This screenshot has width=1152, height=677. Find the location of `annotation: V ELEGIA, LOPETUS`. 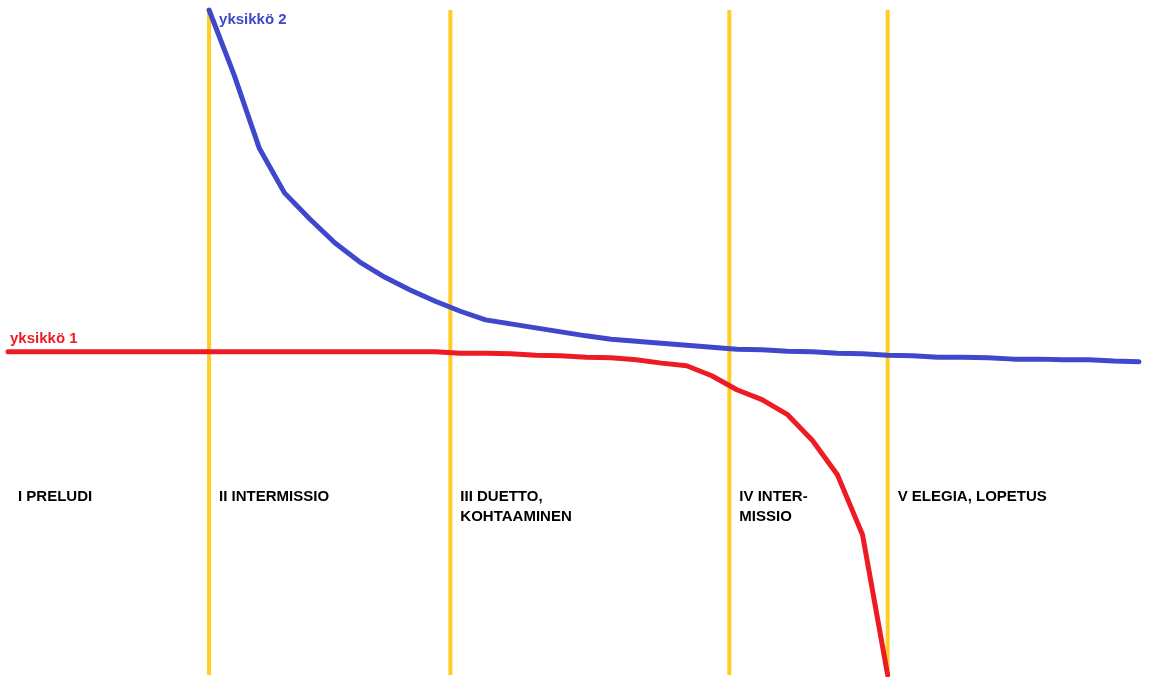

annotation: V ELEGIA, LOPETUS is located at coordinates (972, 495).